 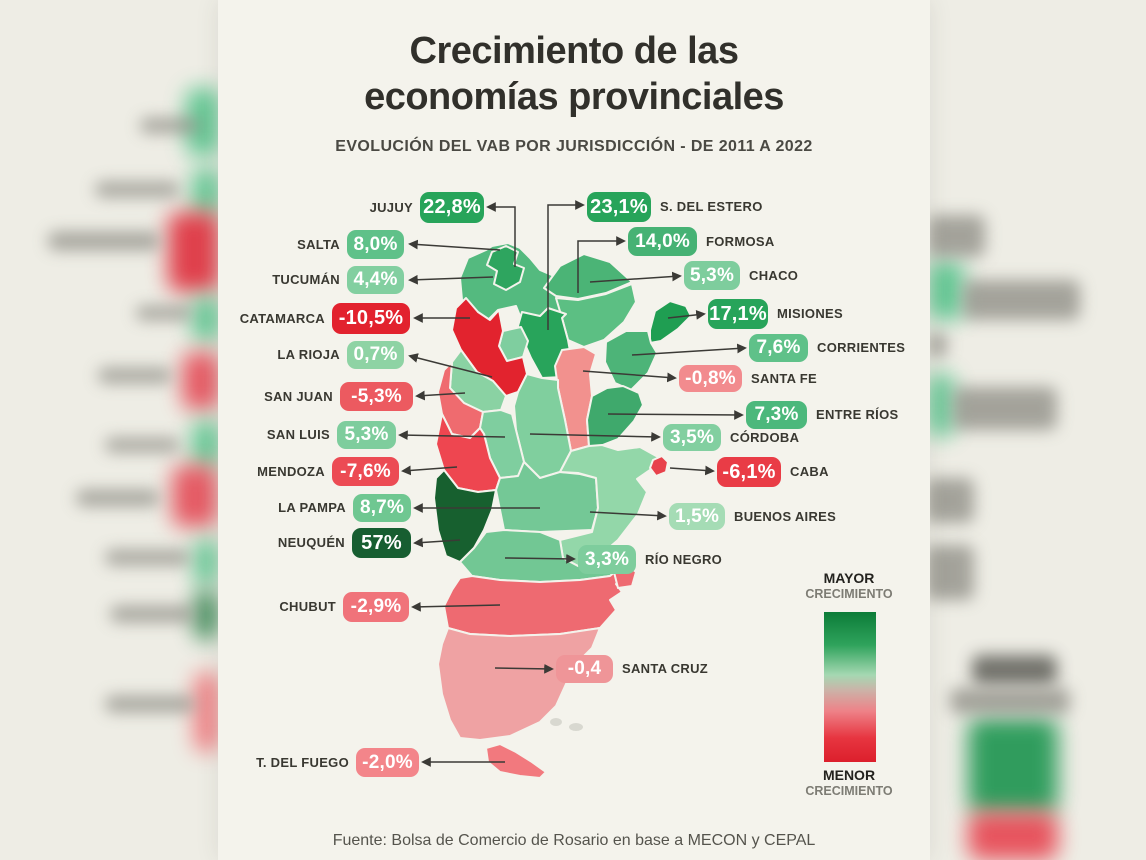 I want to click on province-name-santa_cruz: SANTA CRUZ, so click(x=665, y=668).